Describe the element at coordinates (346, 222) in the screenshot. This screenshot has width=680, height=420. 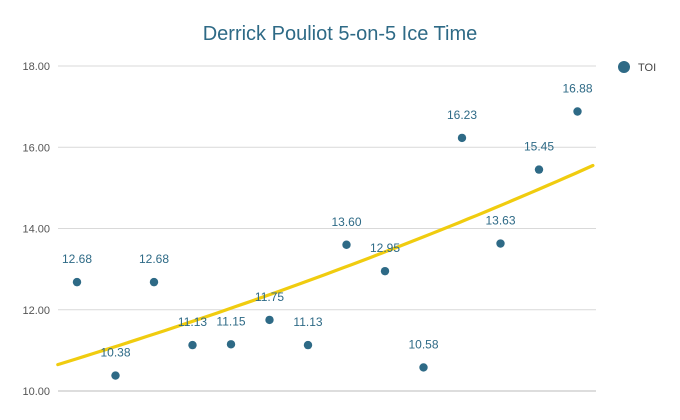
I see `data-label: 13.60` at that location.